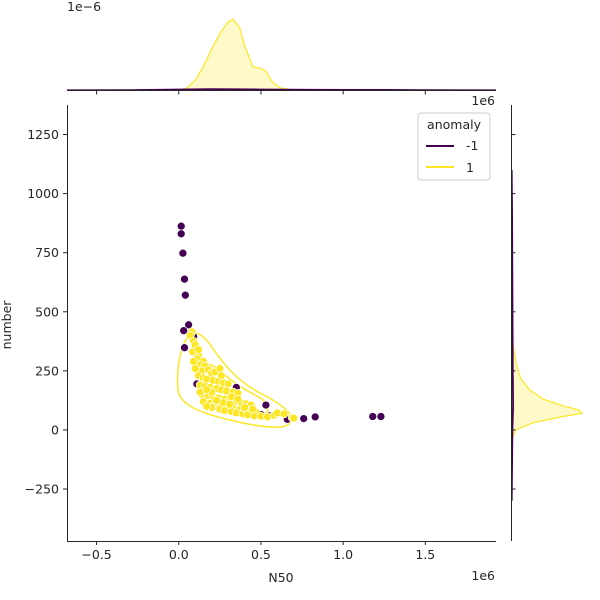  Describe the element at coordinates (47, 370) in the screenshot. I see `y-tick-label: 250` at that location.